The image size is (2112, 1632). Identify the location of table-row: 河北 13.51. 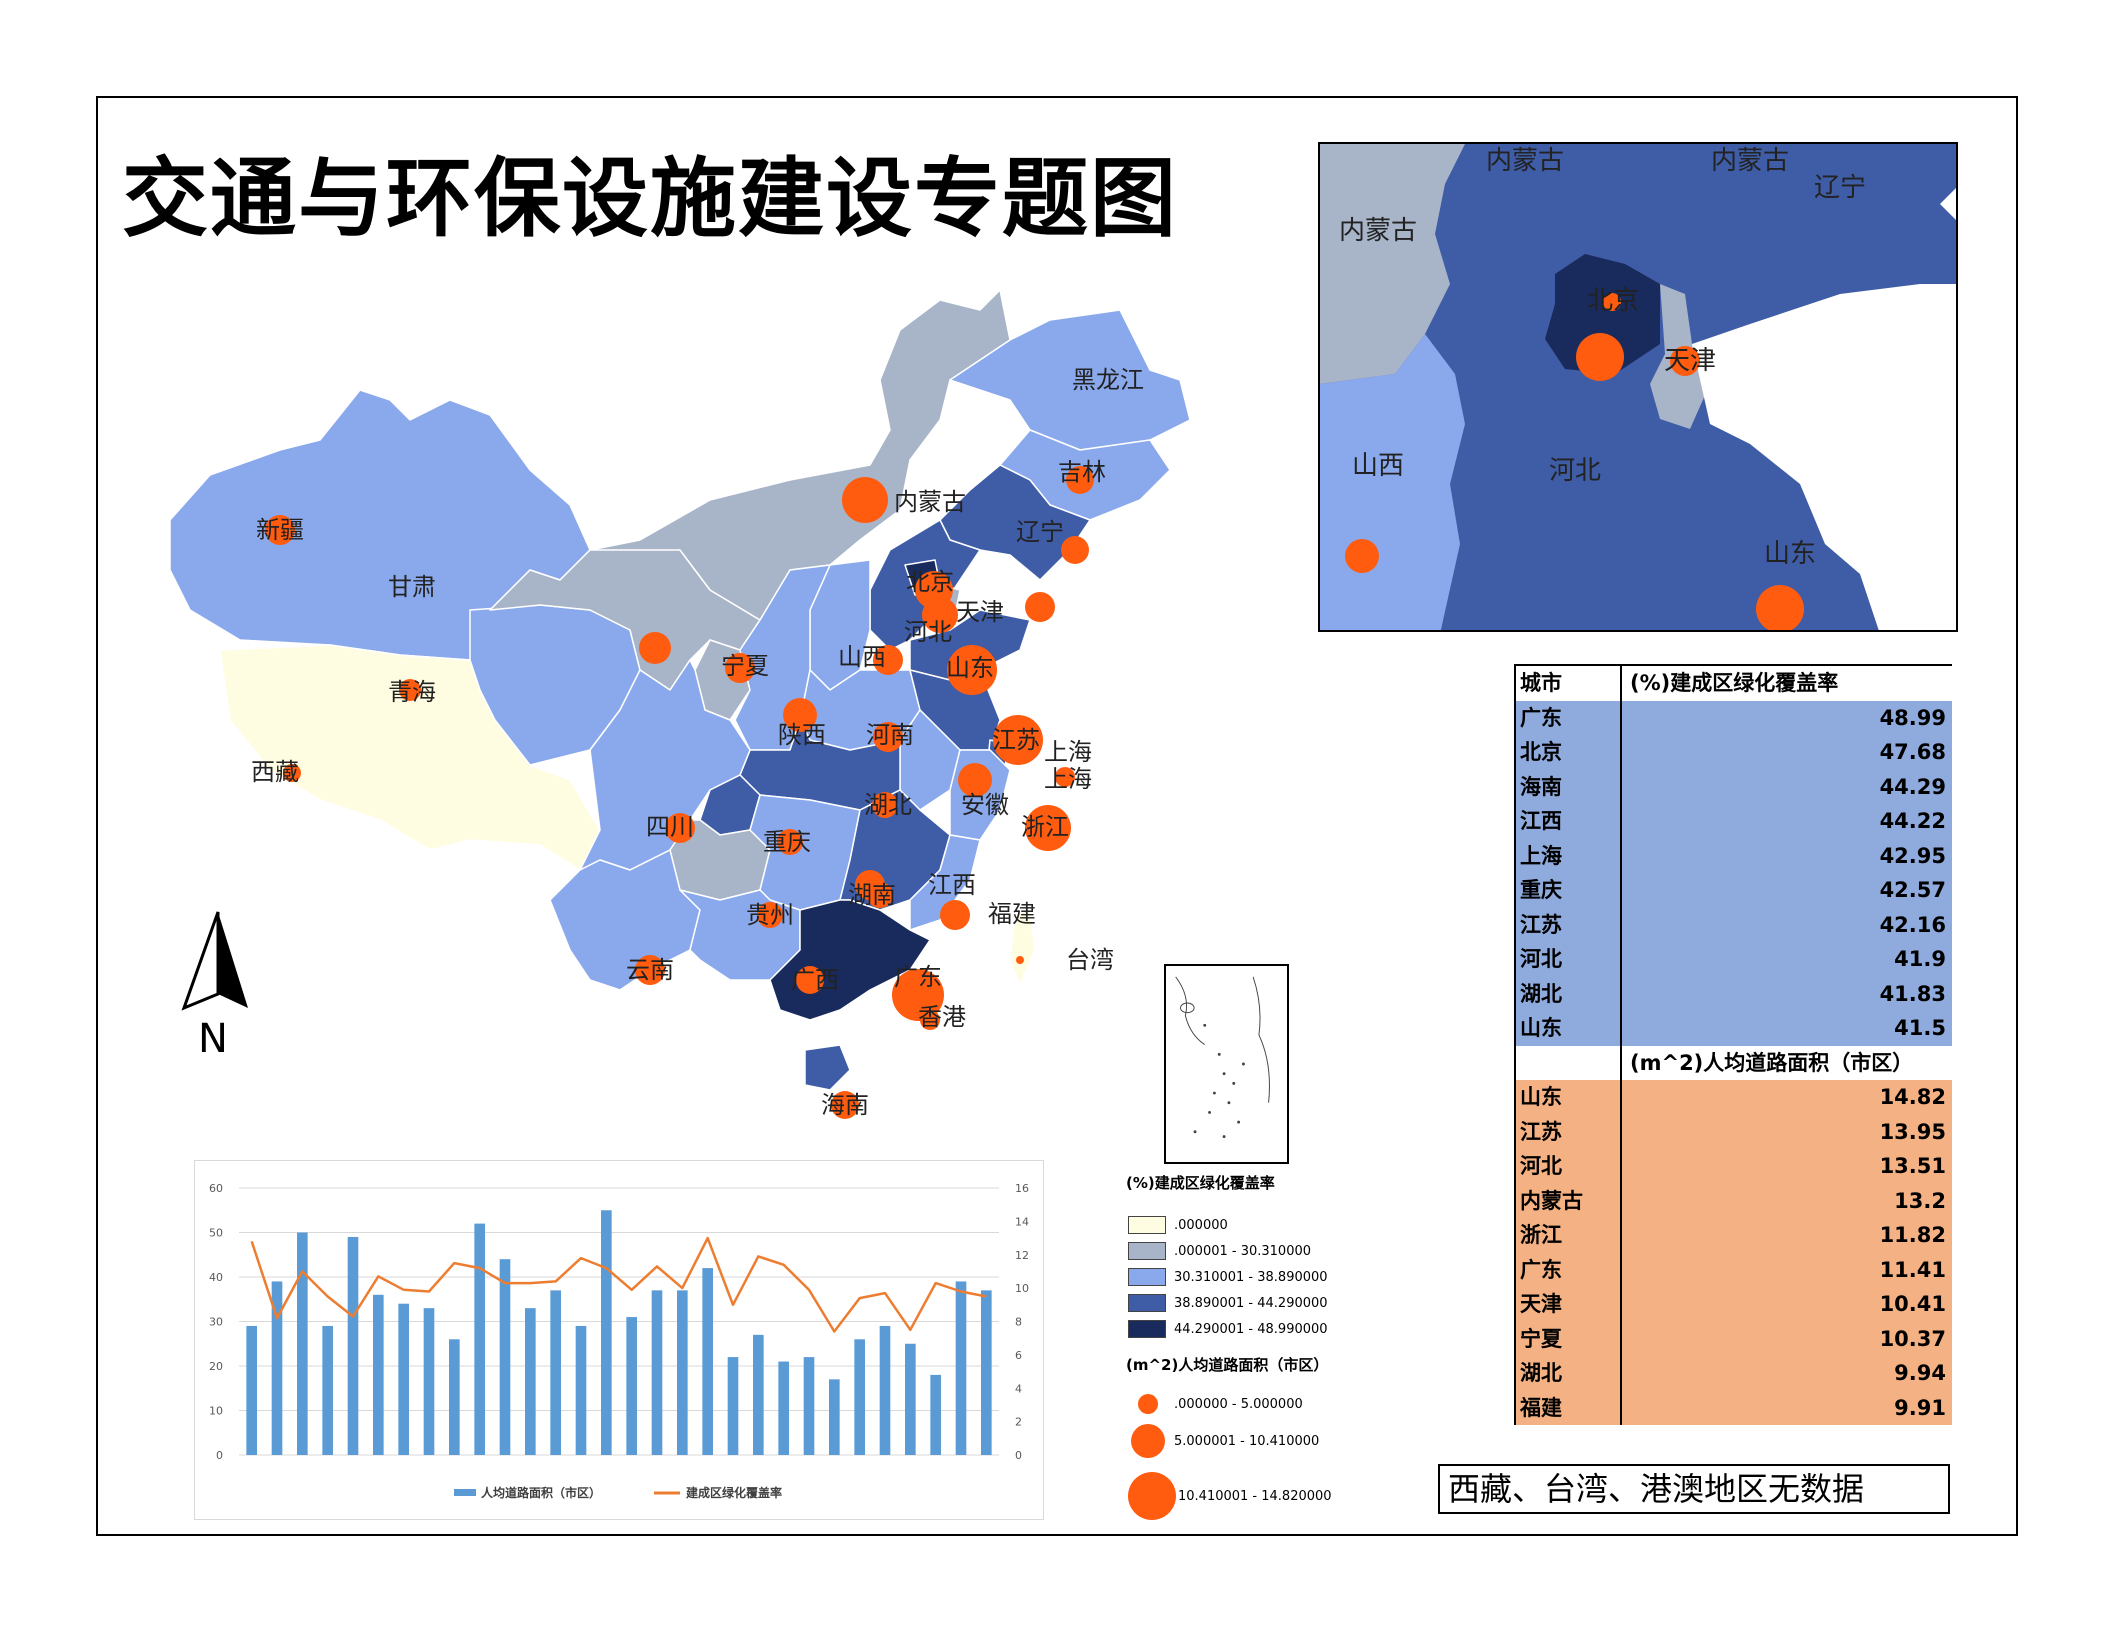
(1734, 1166).